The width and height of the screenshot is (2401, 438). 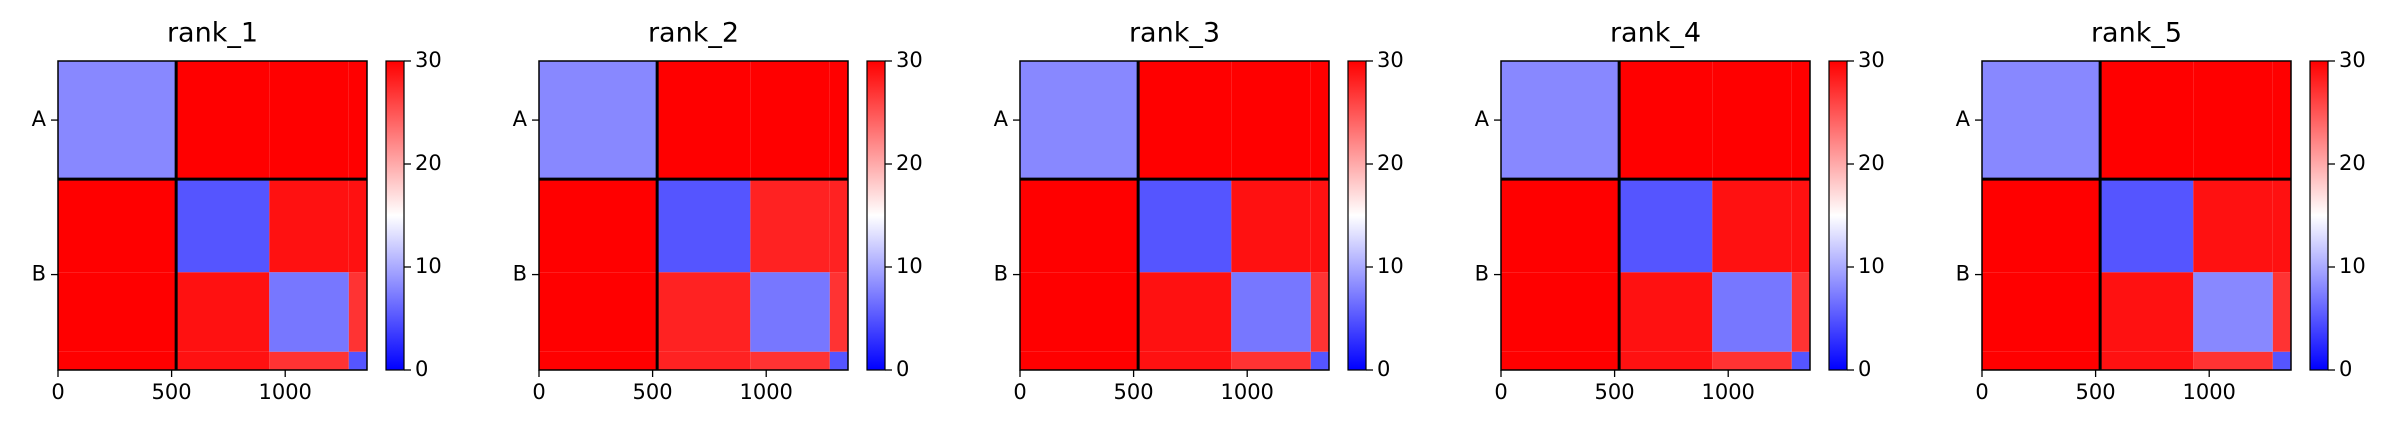 I want to click on panel-title: rank_3, so click(x=1174, y=33).